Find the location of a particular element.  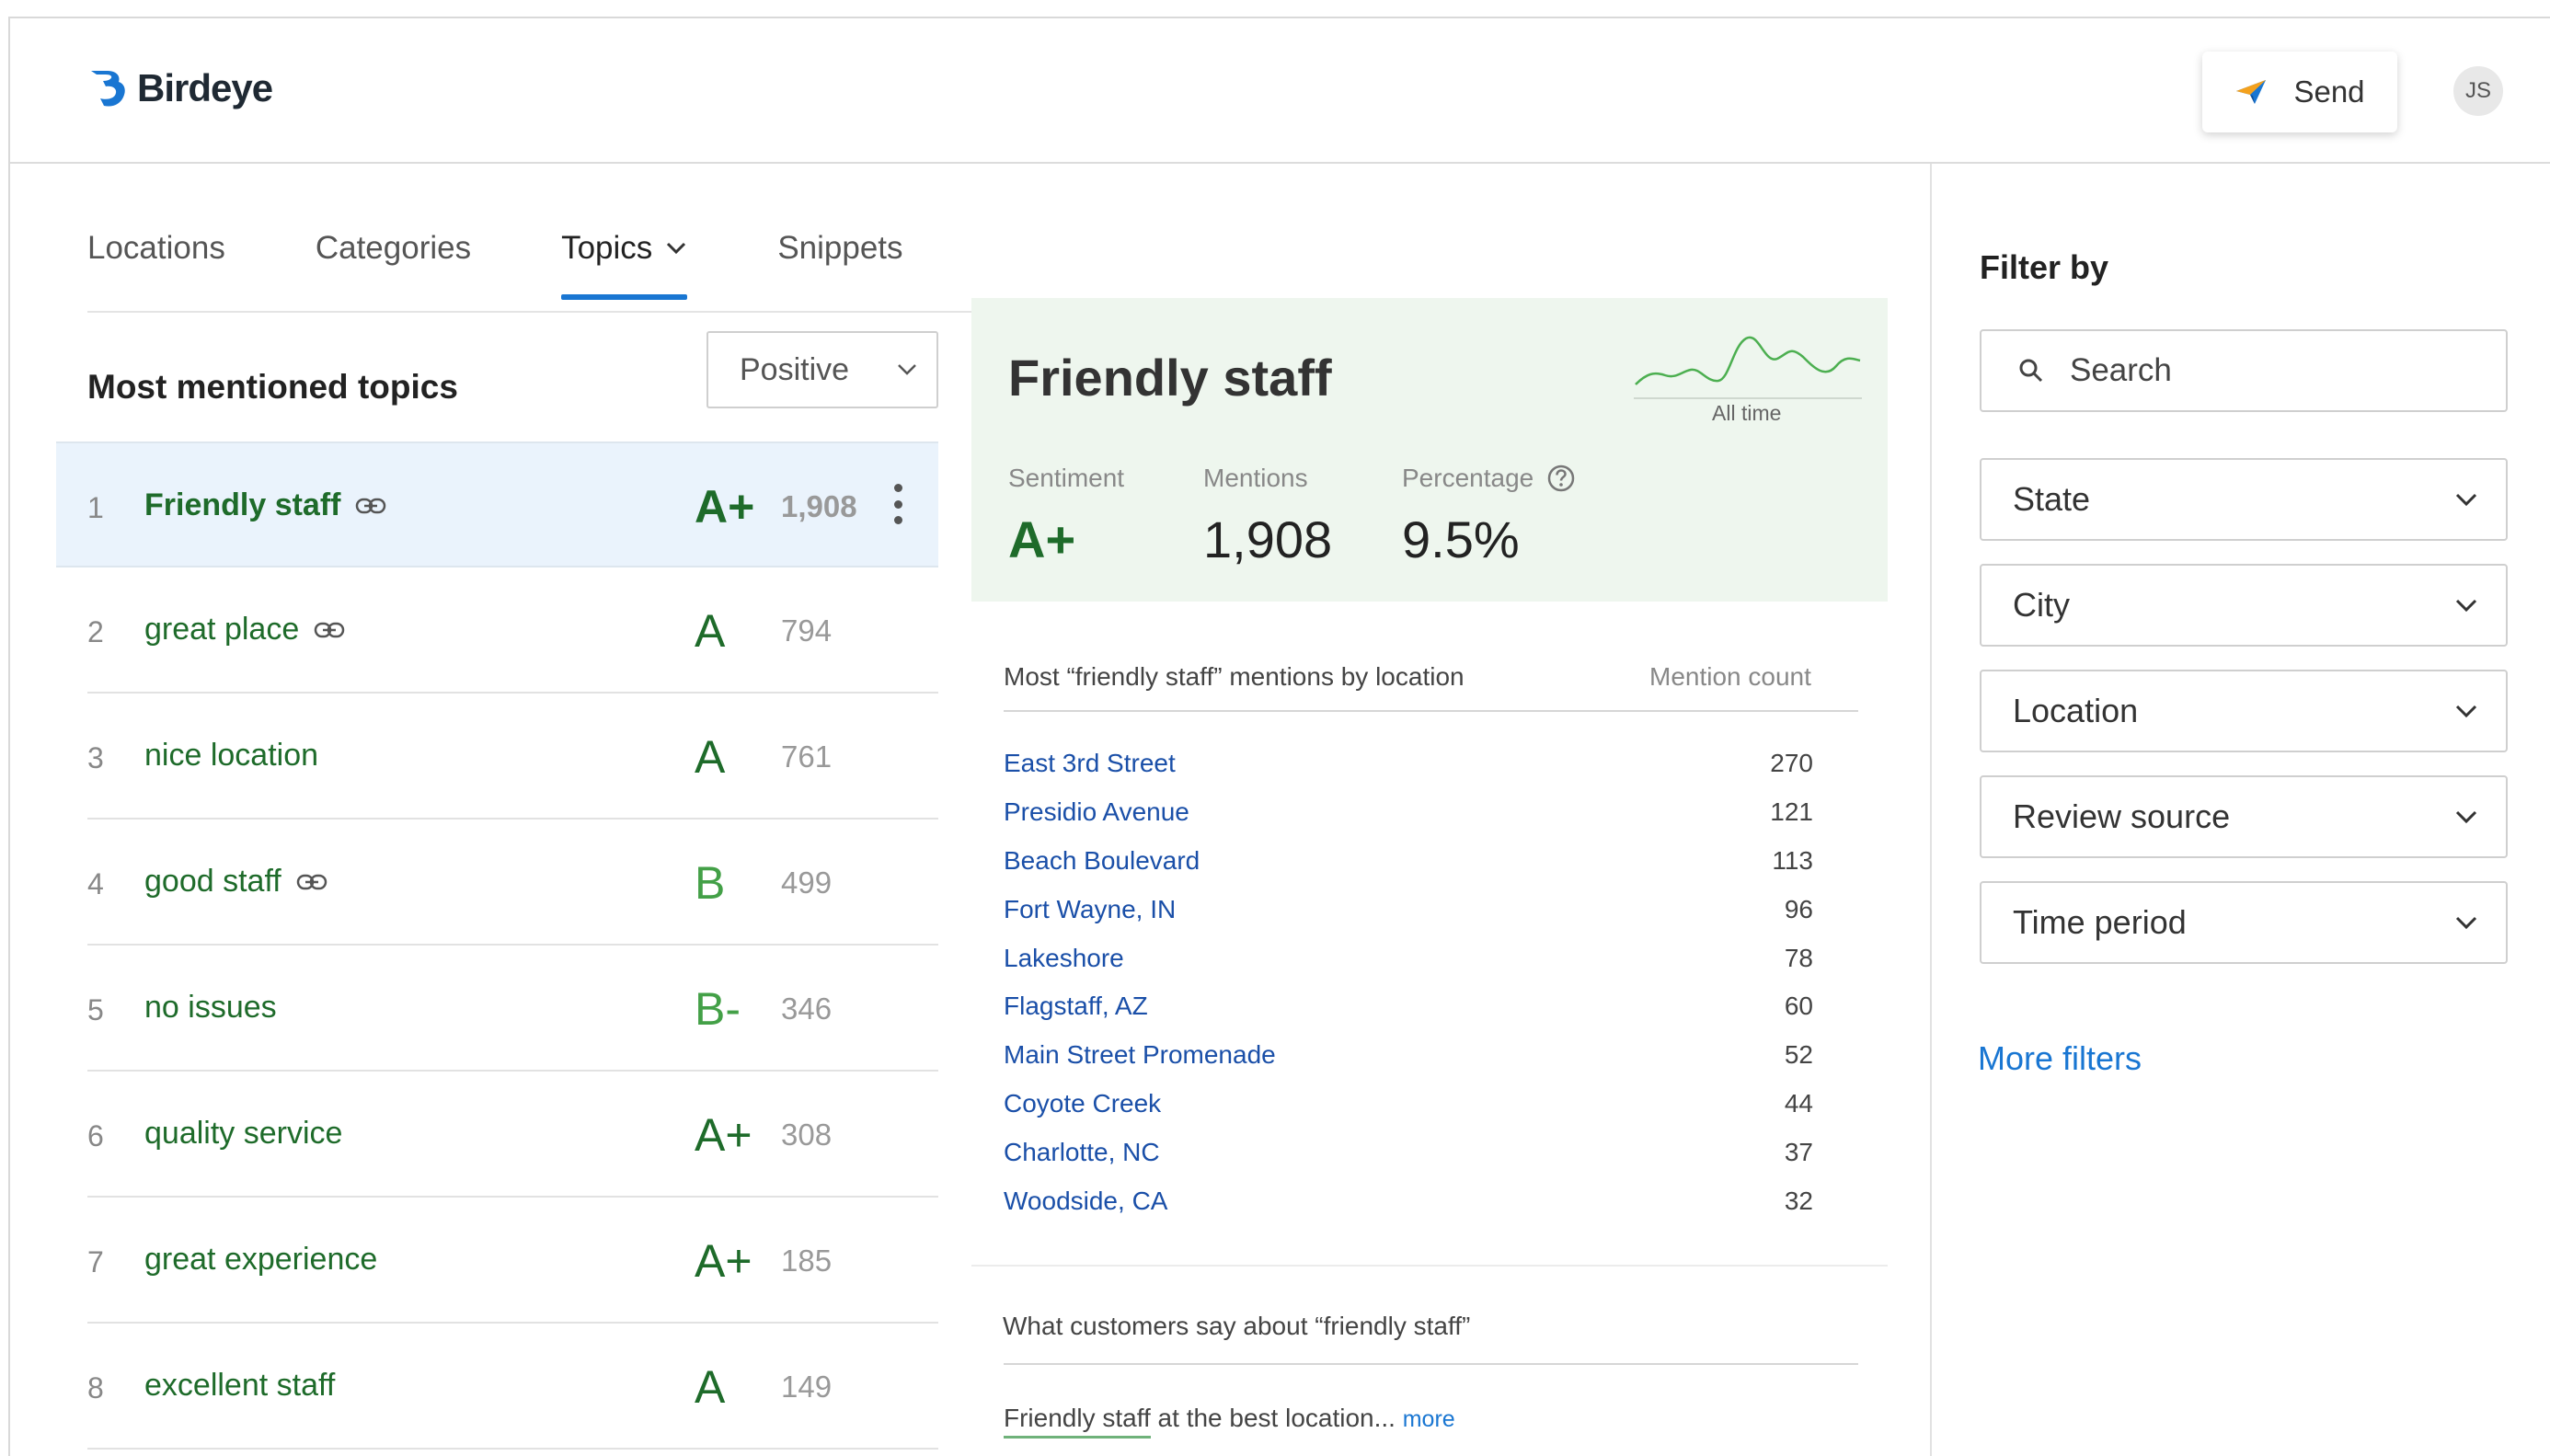

location-link: Coyote Creek is located at coordinates (1083, 1103).